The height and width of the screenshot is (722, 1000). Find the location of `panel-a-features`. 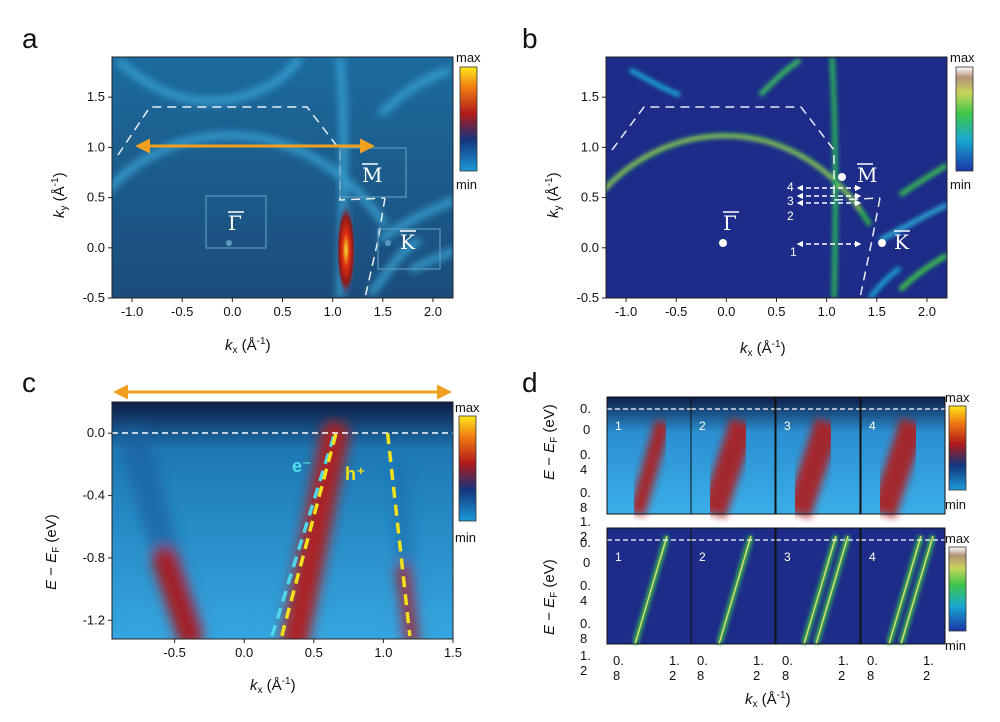

panel-a-features is located at coordinates (282, 177).